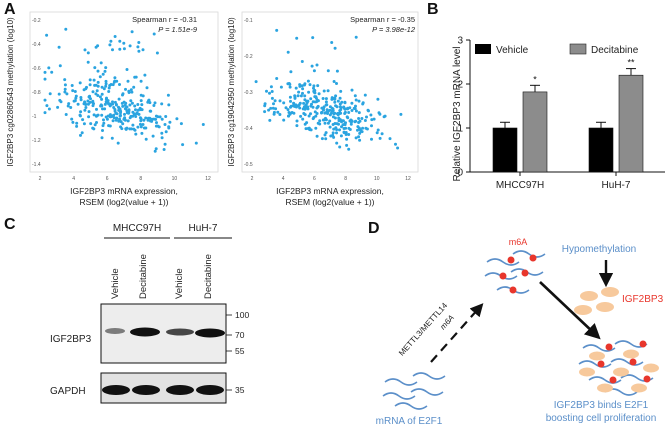  What do you see at coordinates (382, 19) in the screenshot?
I see `scatter-right-stat-r: Spearman r = -0.35` at bounding box center [382, 19].